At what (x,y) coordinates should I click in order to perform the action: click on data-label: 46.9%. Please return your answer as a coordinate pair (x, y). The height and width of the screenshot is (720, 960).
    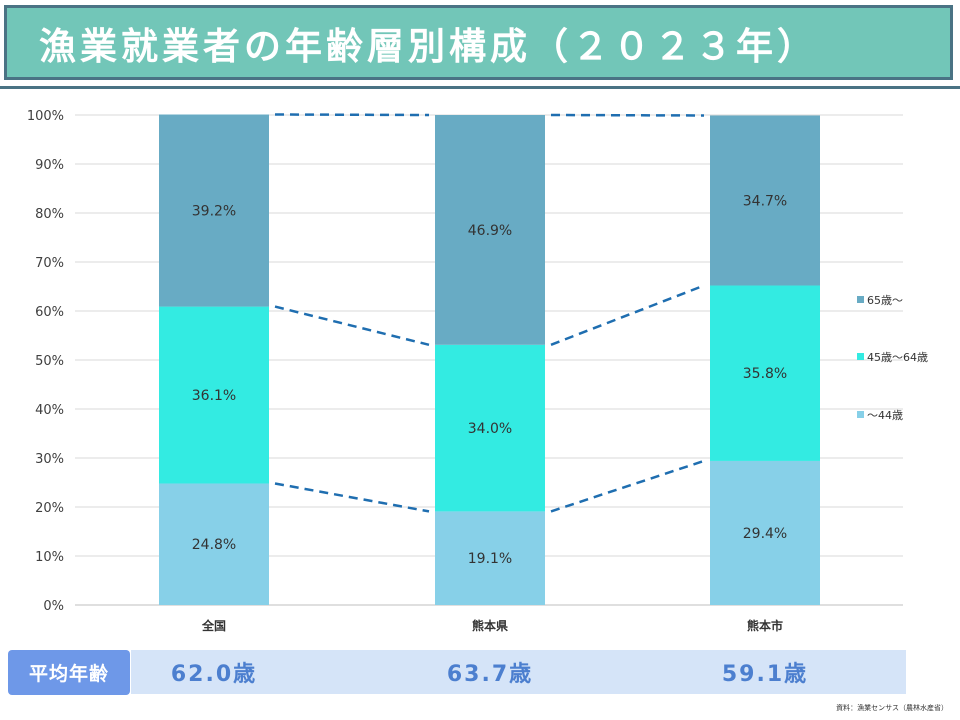
    Looking at the image, I should click on (490, 231).